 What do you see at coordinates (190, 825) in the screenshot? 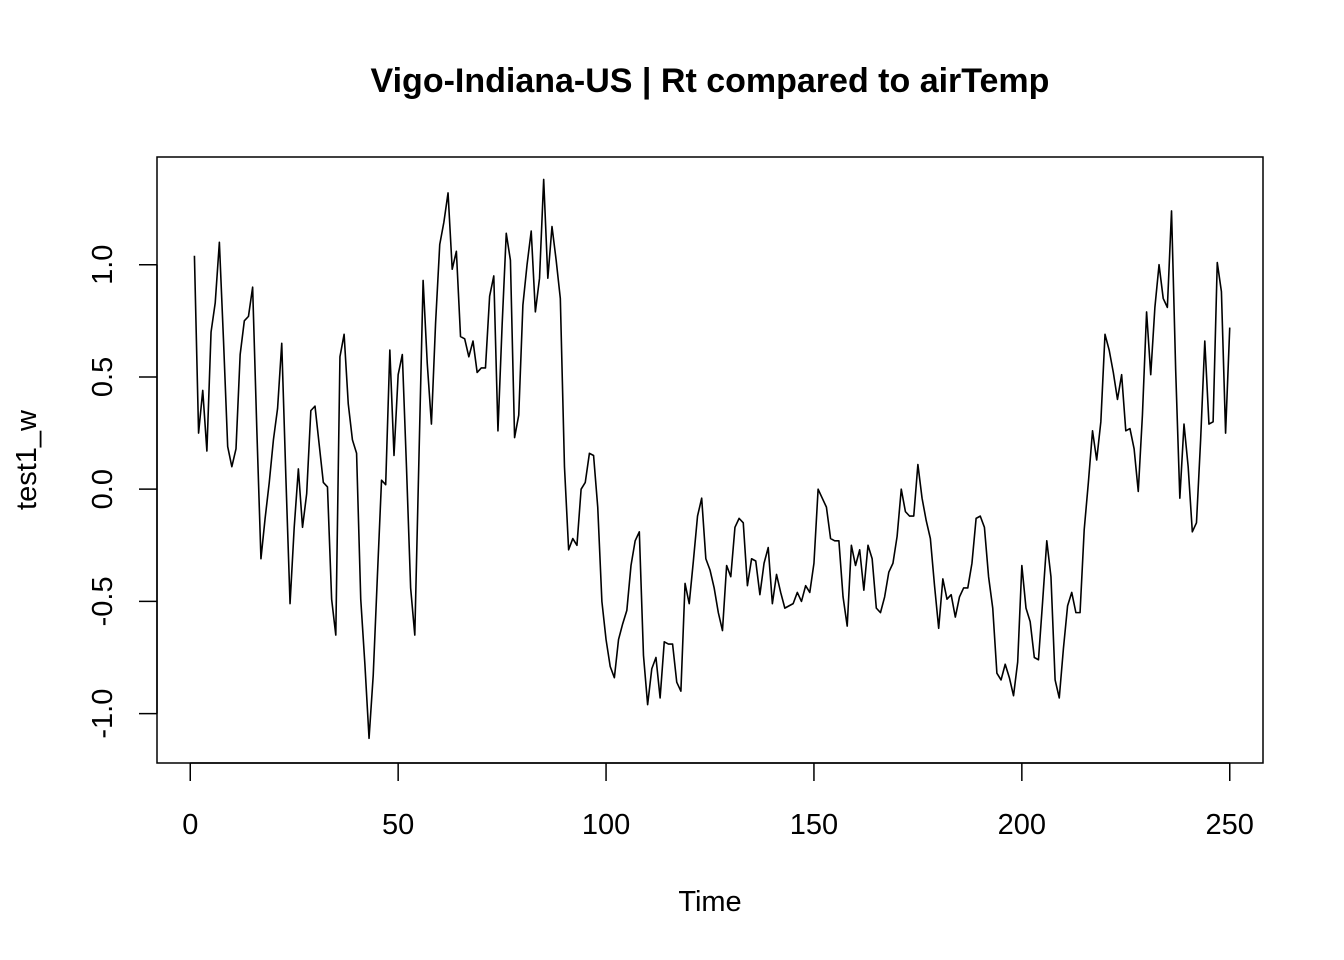
I see `x-tick-label: 0` at bounding box center [190, 825].